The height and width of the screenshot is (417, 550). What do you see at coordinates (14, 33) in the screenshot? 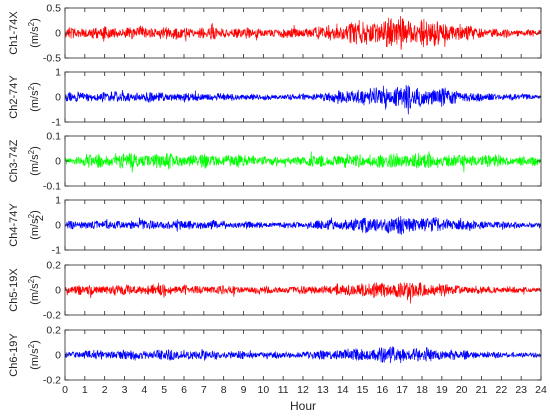
I see `channel-label: Ch1-74X` at bounding box center [14, 33].